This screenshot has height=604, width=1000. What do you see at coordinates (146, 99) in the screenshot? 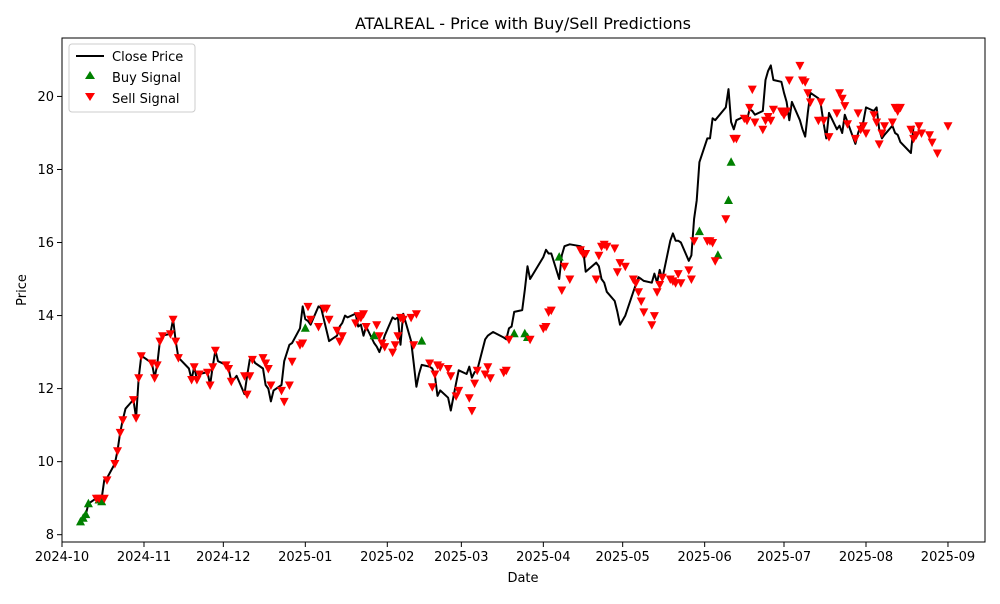
I see `legend-sell-label: Sell Signal` at bounding box center [146, 99].